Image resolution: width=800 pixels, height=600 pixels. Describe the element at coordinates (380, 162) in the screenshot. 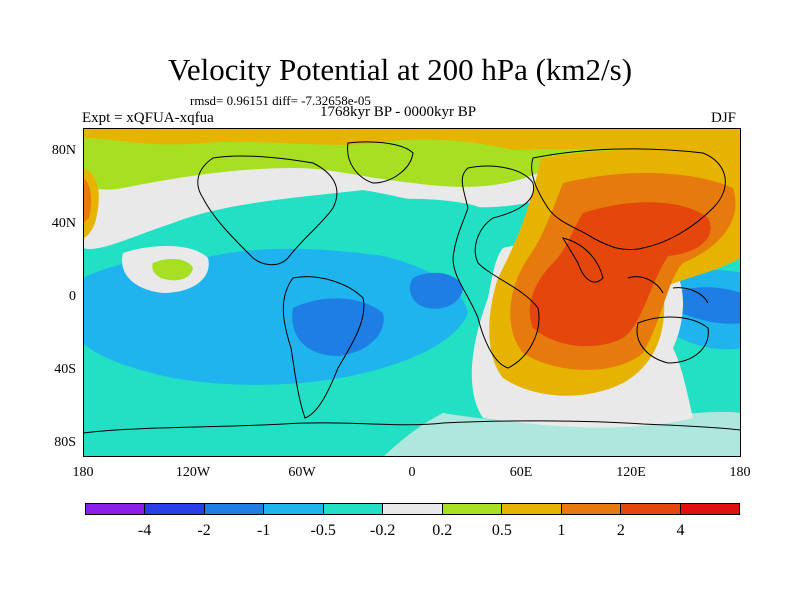

I see `coast-greenland` at that location.